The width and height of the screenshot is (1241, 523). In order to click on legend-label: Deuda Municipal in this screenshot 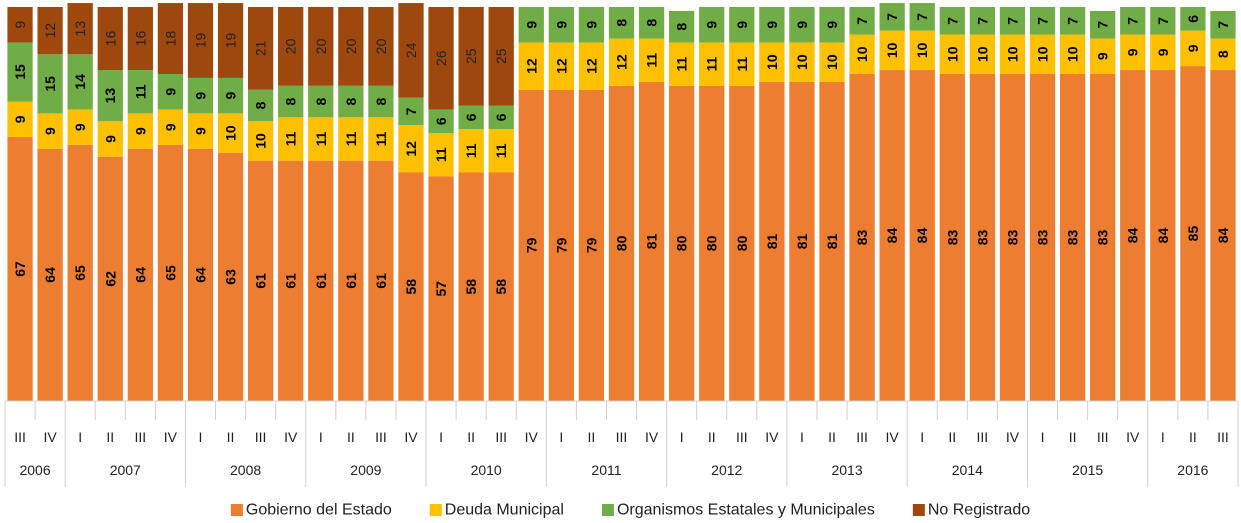, I will do `click(504, 510)`.